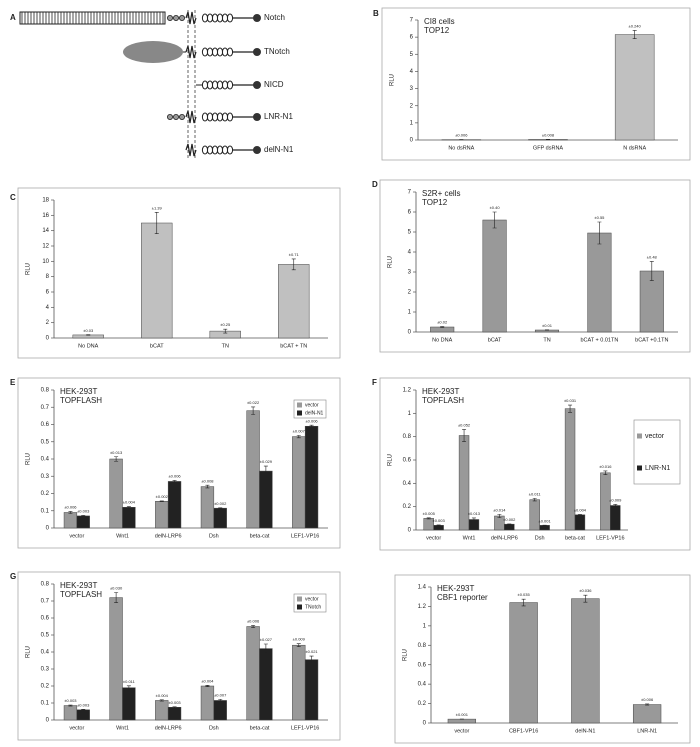 The height and width of the screenshot is (747, 700). I want to click on y-tick-label: 7, so click(412, 21).